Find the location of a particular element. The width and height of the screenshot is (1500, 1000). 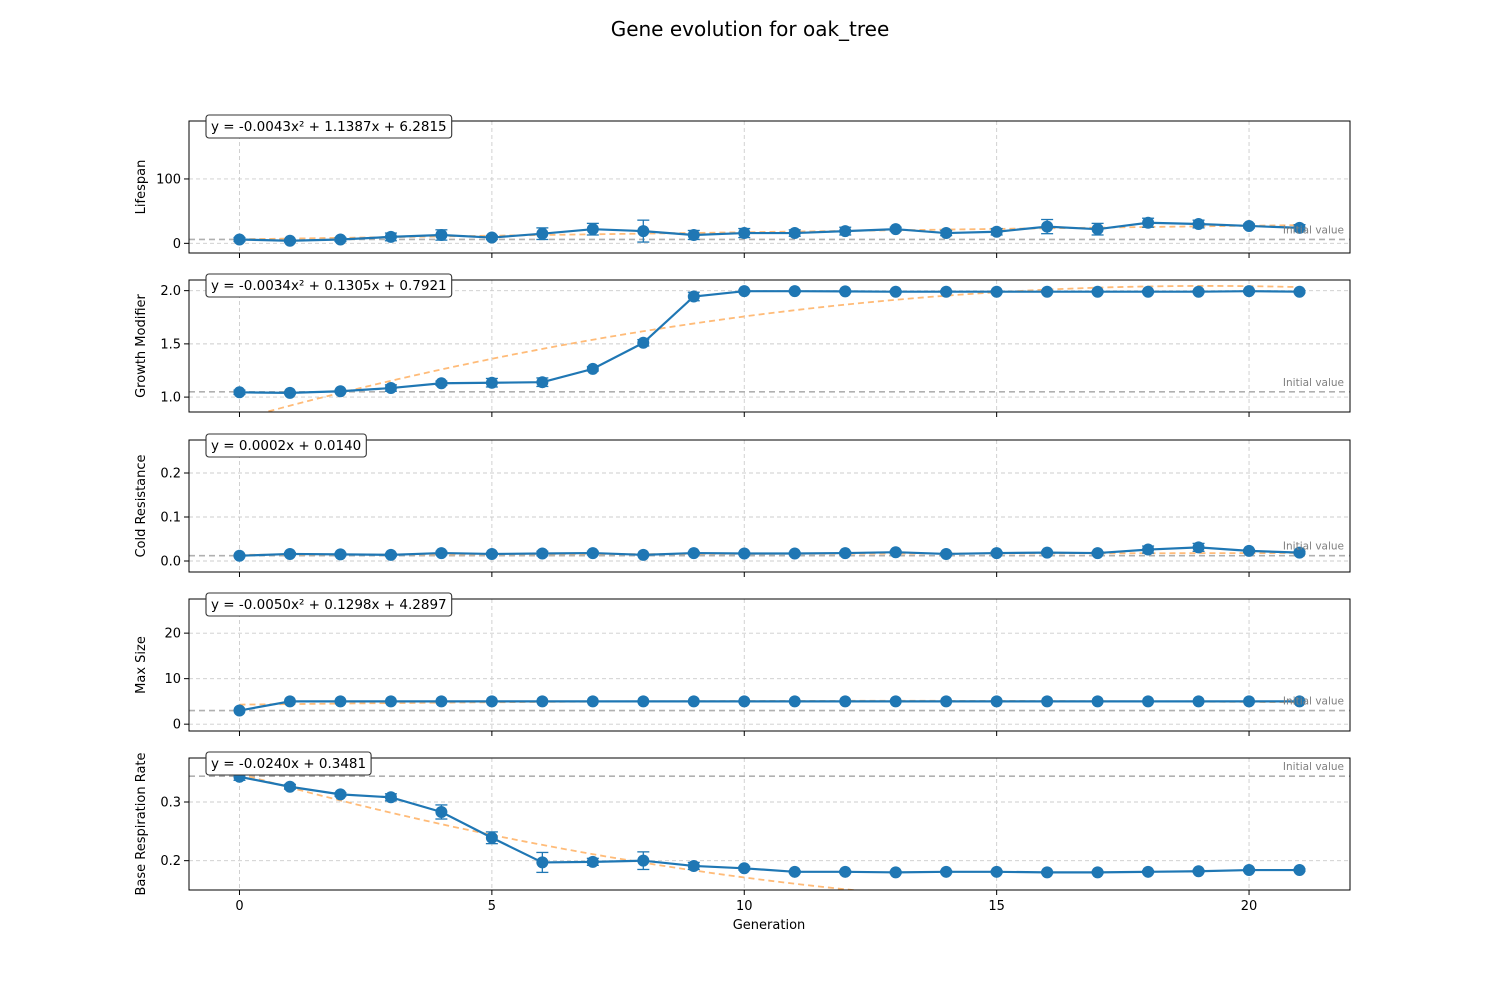

fit-equation-box: y = -0.0034x² + 0.1305x + 0.7921 is located at coordinates (329, 285).